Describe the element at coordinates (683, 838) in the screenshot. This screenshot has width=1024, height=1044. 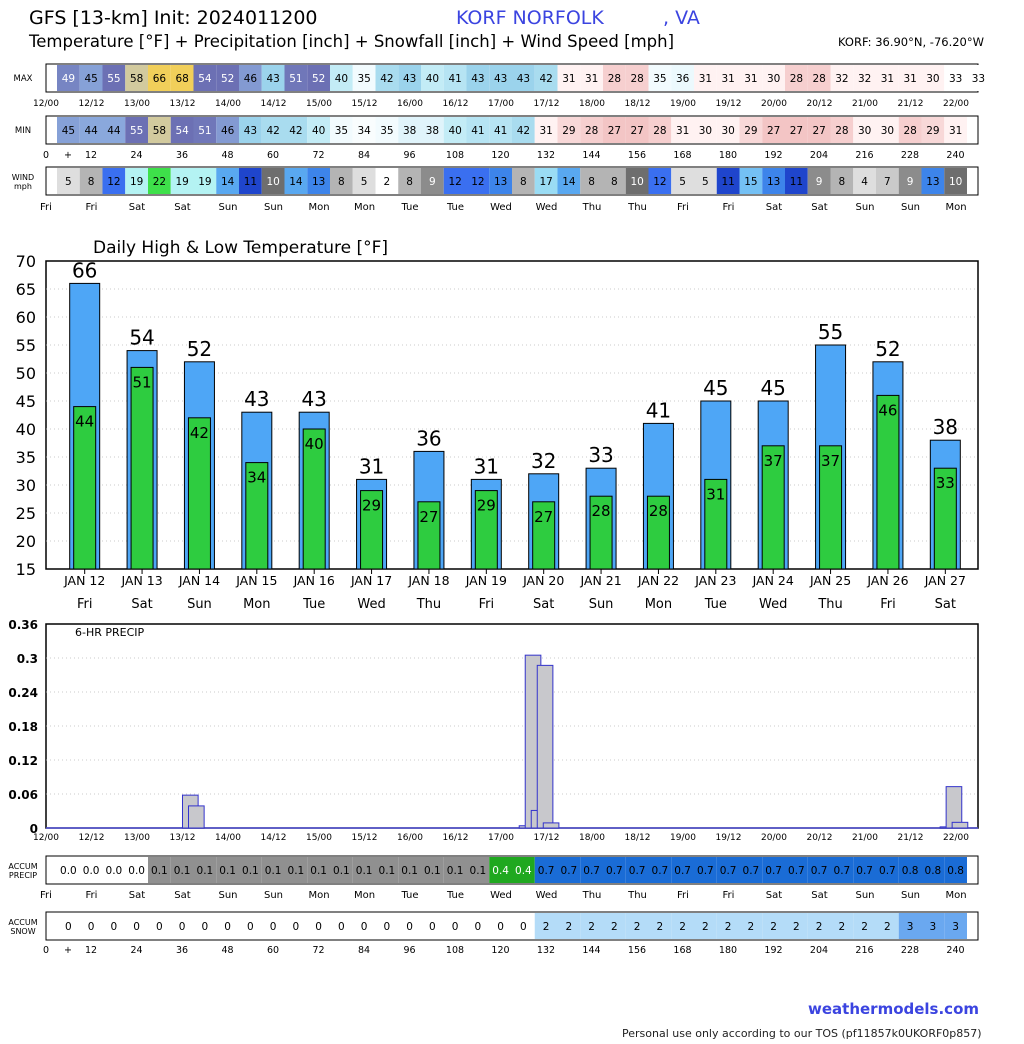
I see `time-tick-label: 19/00` at that location.